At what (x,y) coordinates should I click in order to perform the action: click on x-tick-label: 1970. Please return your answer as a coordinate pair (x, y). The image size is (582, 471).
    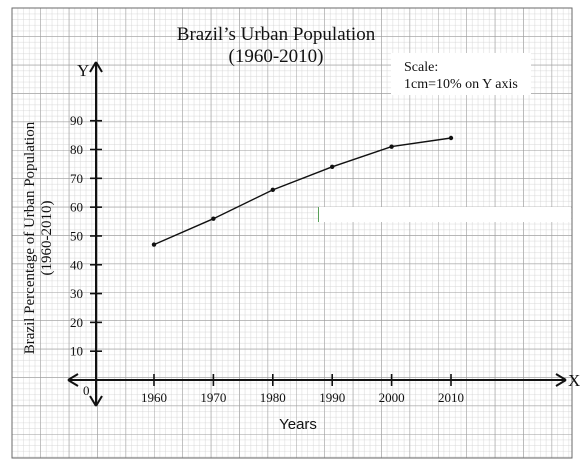
    Looking at the image, I should click on (213, 397).